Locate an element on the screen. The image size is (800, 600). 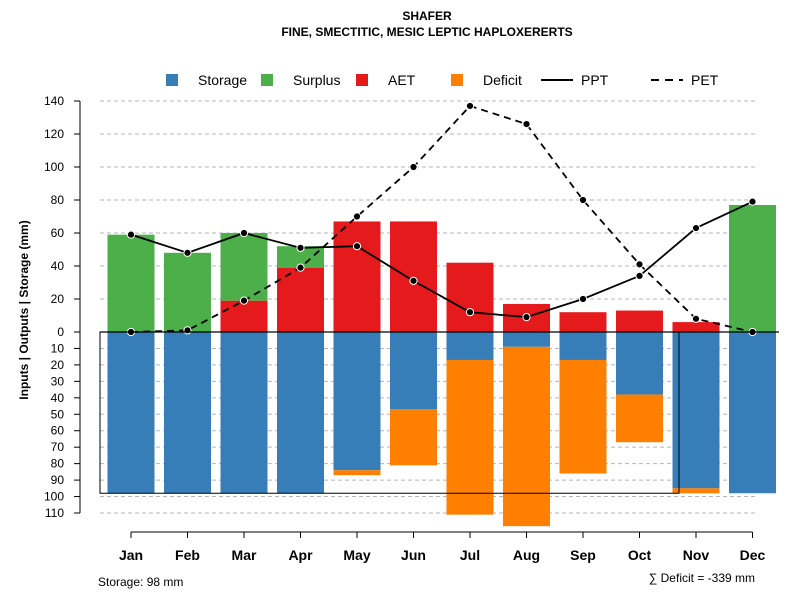
y-tick-label: 110 is located at coordinates (54, 513).